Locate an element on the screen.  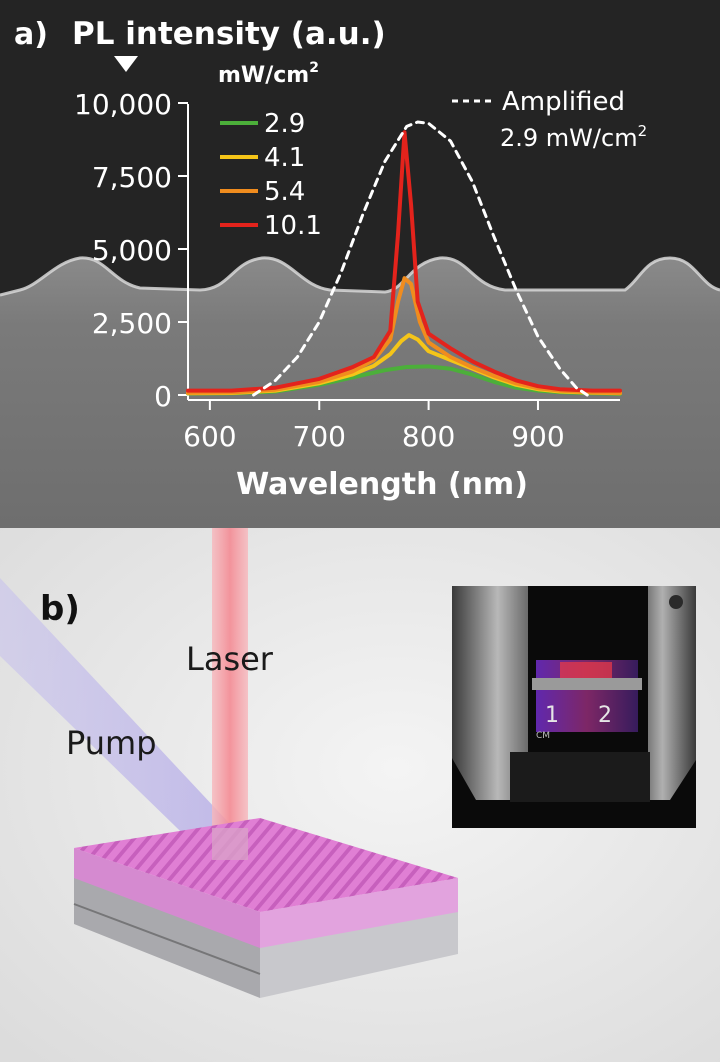
inset-ruler is located at coordinates (587, 684).